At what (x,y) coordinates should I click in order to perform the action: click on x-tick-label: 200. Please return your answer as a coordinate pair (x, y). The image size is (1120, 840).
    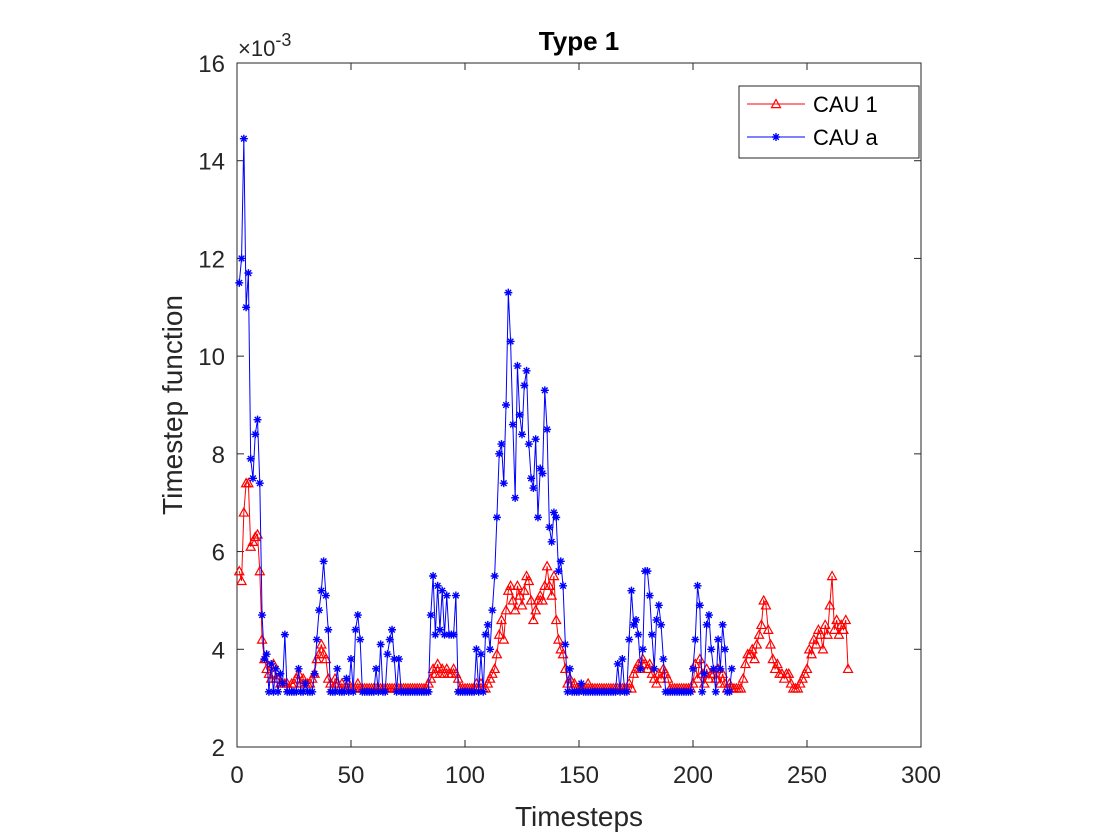
    Looking at the image, I should click on (693, 775).